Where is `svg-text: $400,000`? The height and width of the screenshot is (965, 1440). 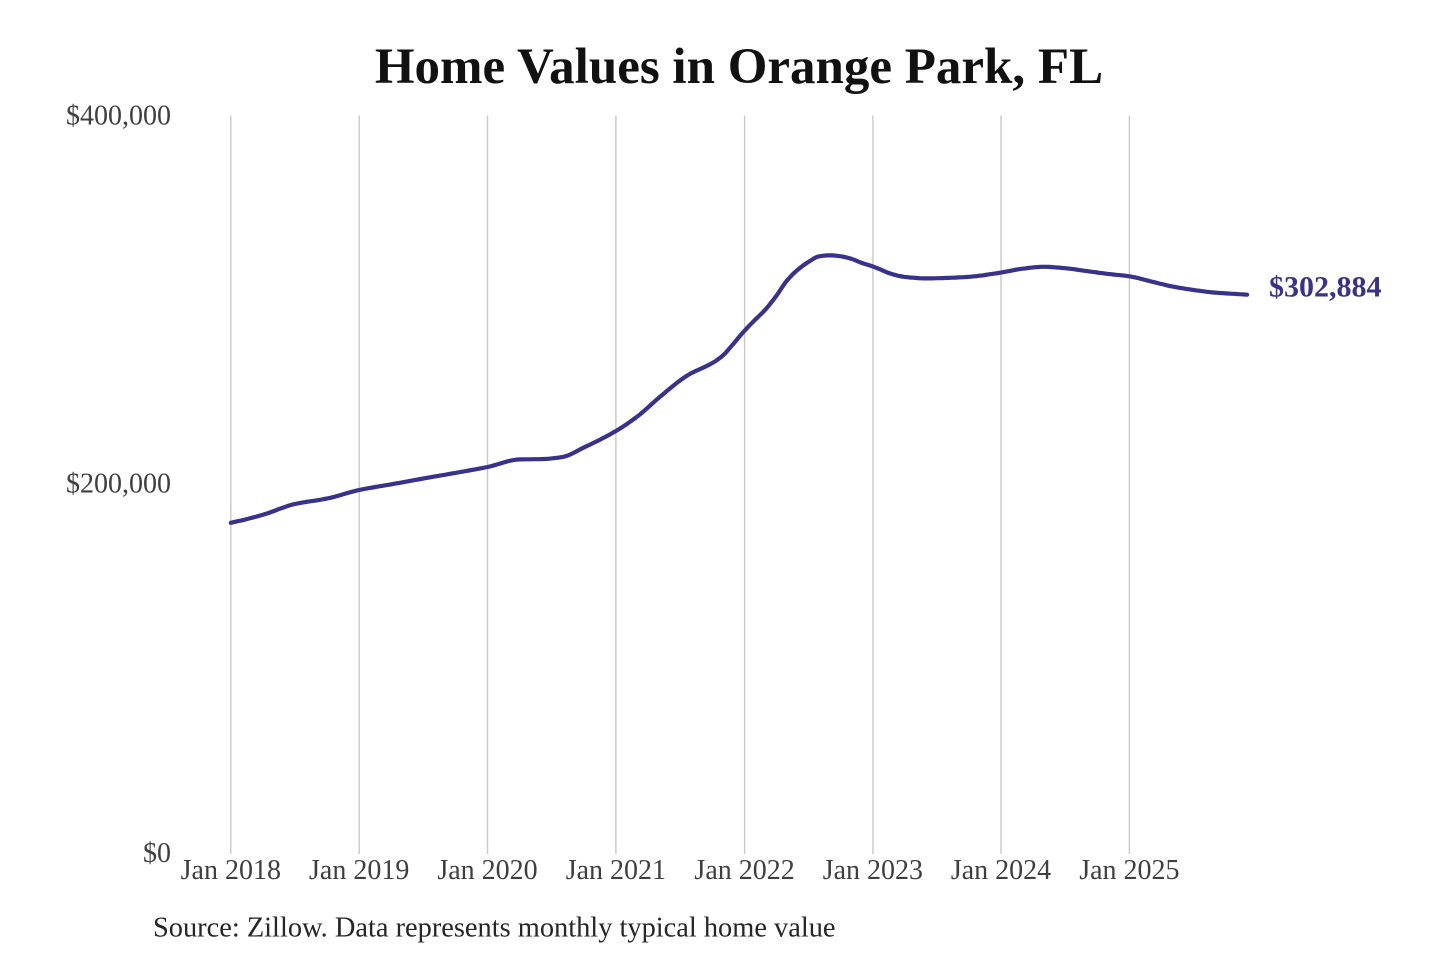
svg-text: $400,000 is located at coordinates (118, 116).